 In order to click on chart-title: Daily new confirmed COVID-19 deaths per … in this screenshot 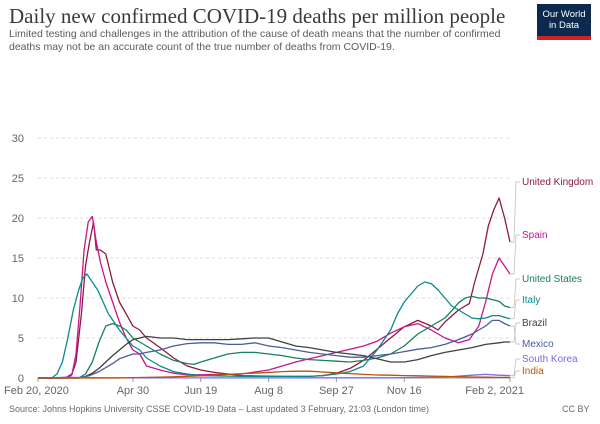, I will do `click(257, 16)`.